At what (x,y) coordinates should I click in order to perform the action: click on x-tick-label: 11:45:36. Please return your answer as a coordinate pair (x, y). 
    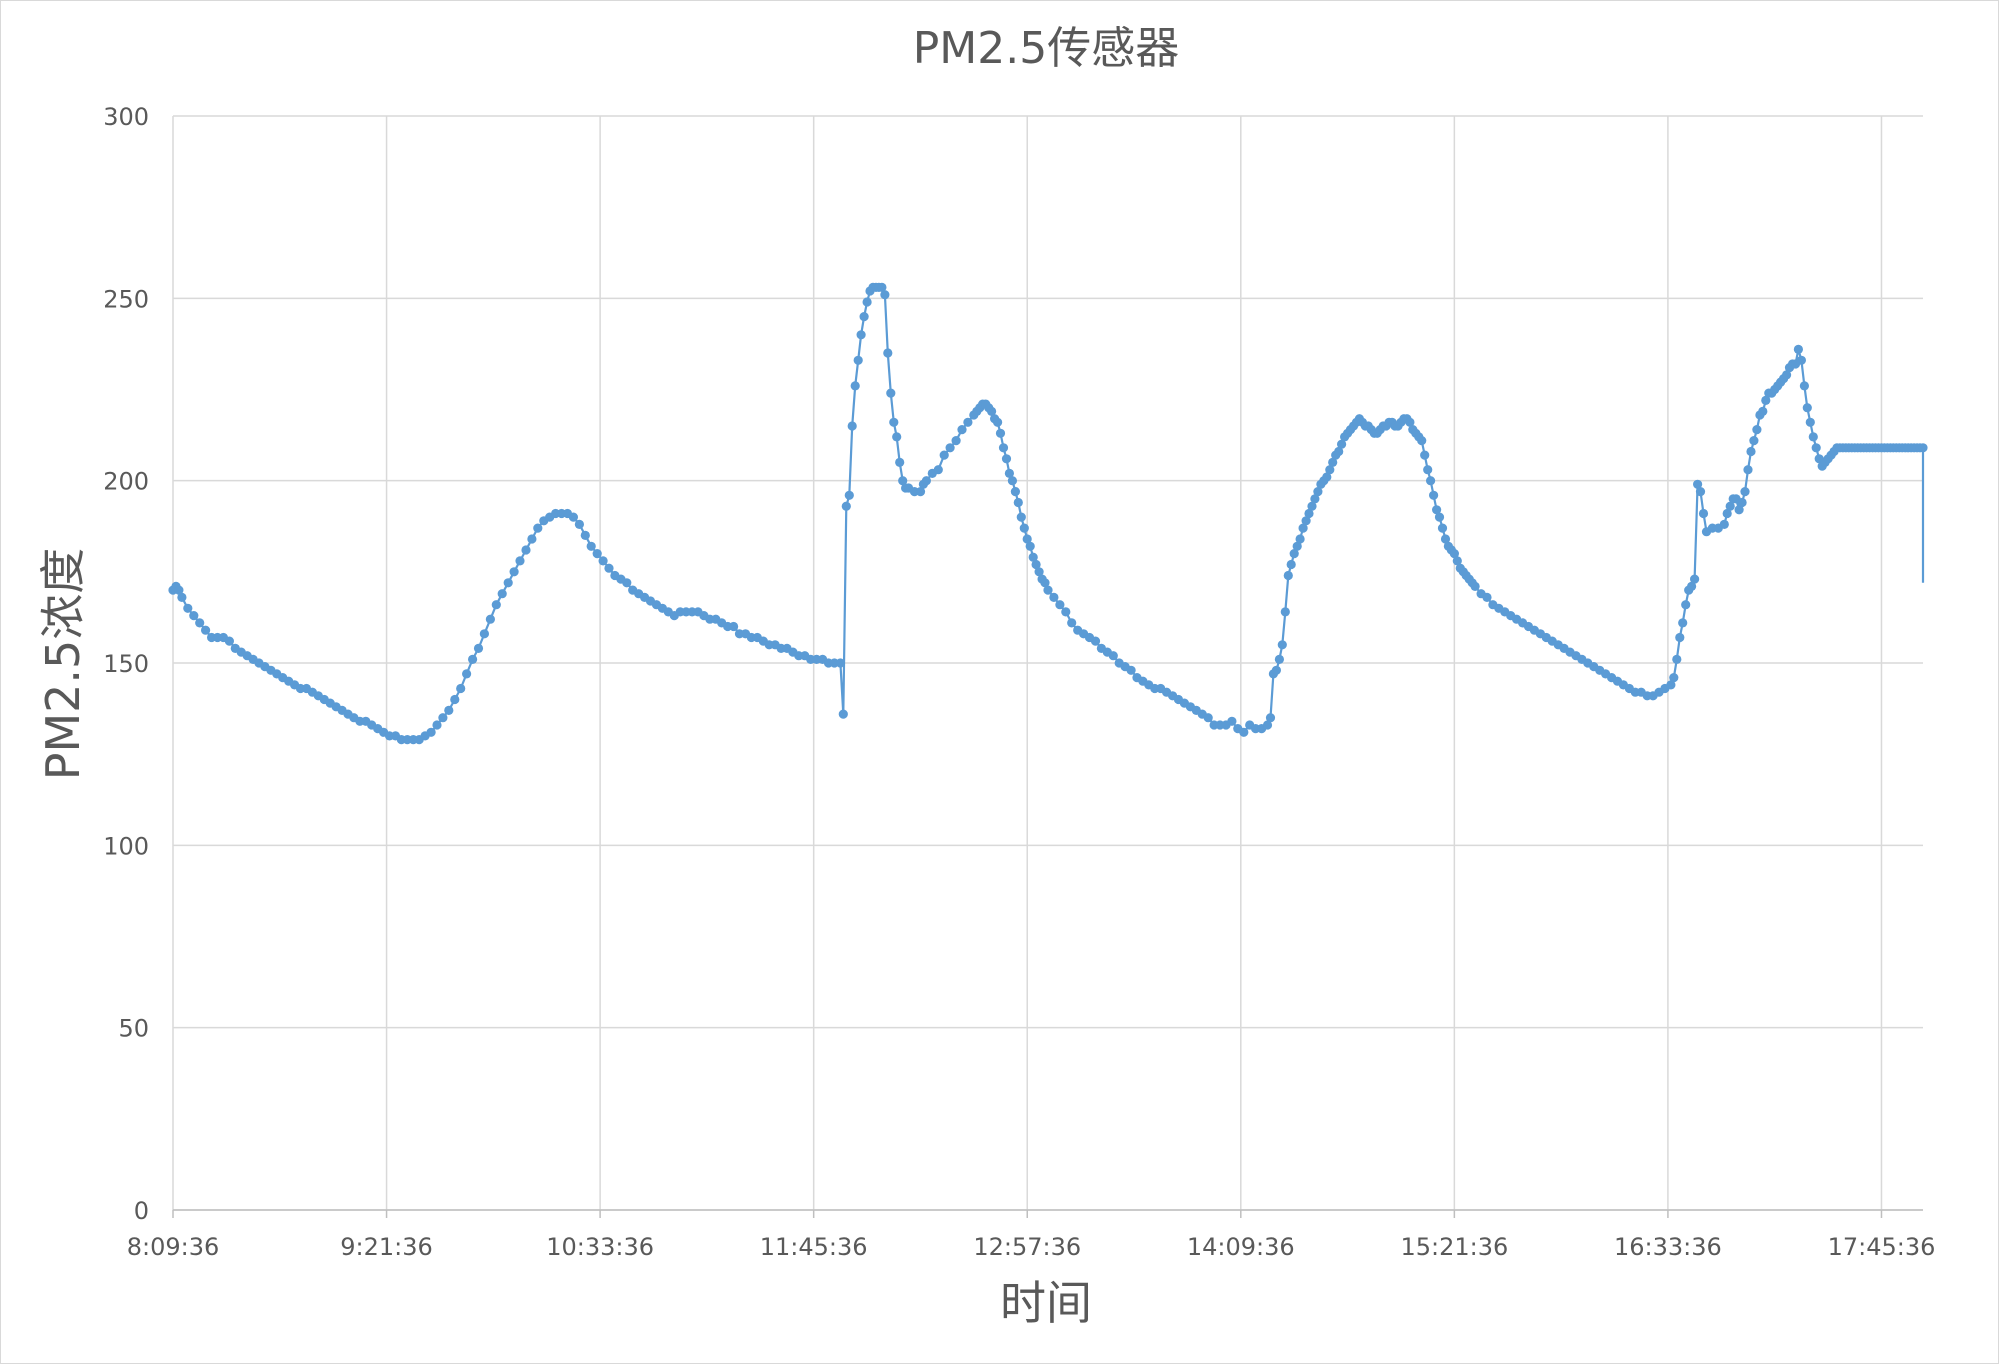
    Looking at the image, I should click on (814, 1247).